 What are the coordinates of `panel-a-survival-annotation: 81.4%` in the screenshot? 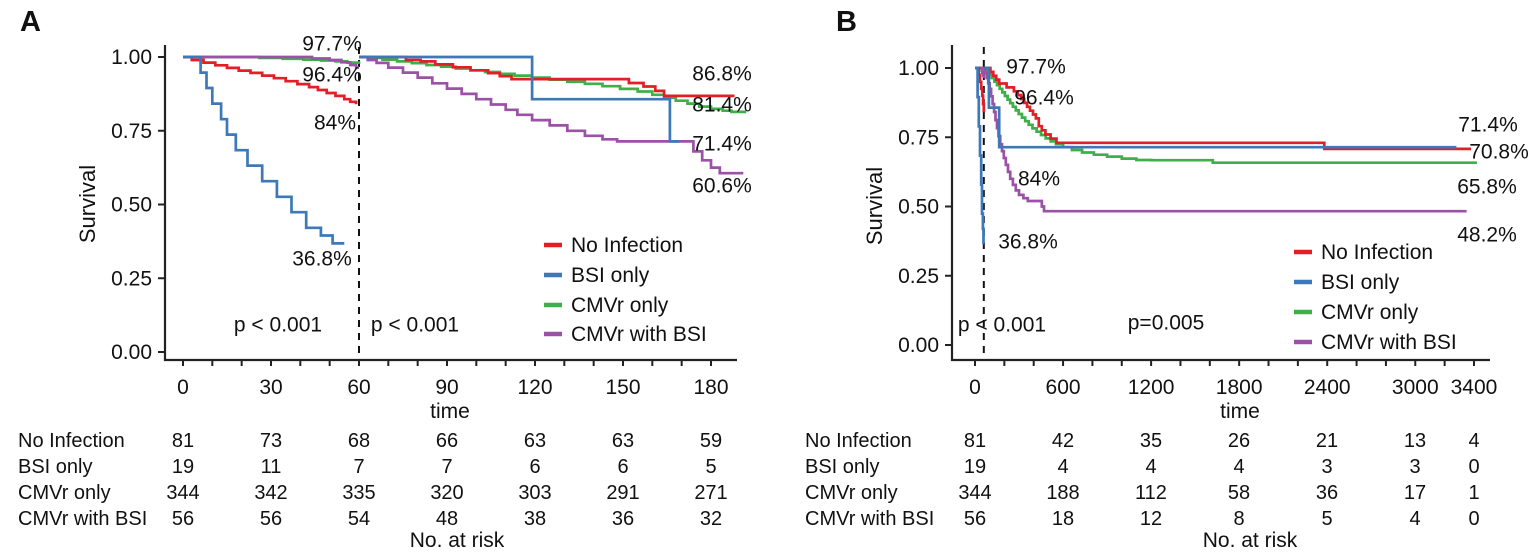 It's located at (722, 105).